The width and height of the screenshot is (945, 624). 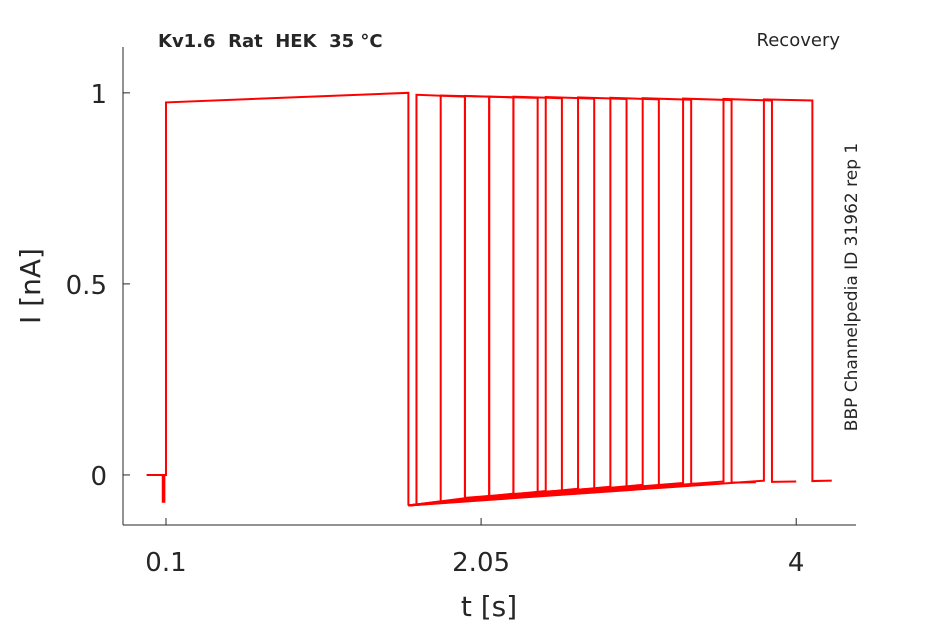 I want to click on x-tick-label: 2.05, so click(x=481, y=563).